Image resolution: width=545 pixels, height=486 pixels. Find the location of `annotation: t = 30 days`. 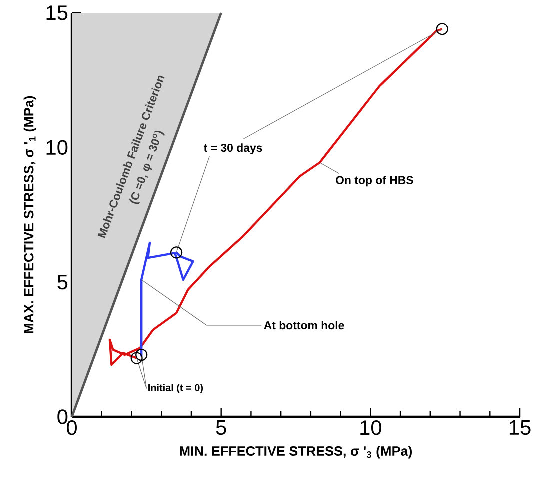

annotation: t = 30 days is located at coordinates (233, 149).